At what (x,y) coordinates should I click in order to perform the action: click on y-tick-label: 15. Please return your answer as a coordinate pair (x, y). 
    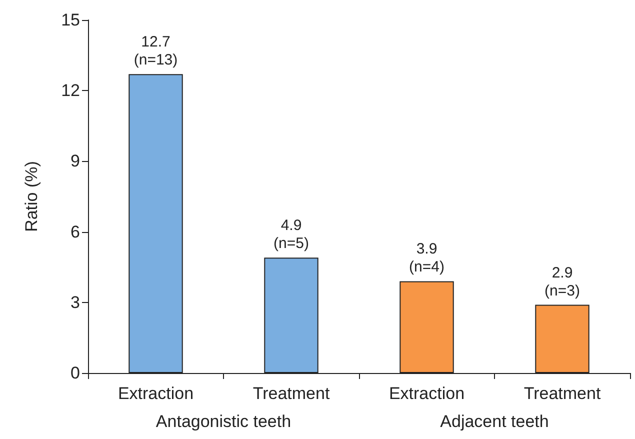
    Looking at the image, I should click on (70, 20).